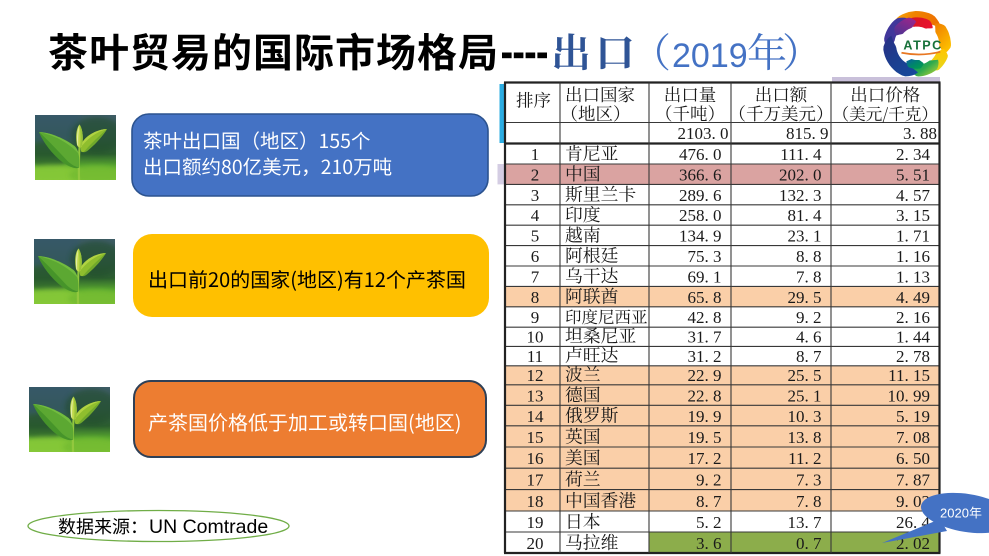 This screenshot has height=556, width=989. Describe the element at coordinates (913, 336) in the screenshot. I see `svg-text: 1. 44` at that location.